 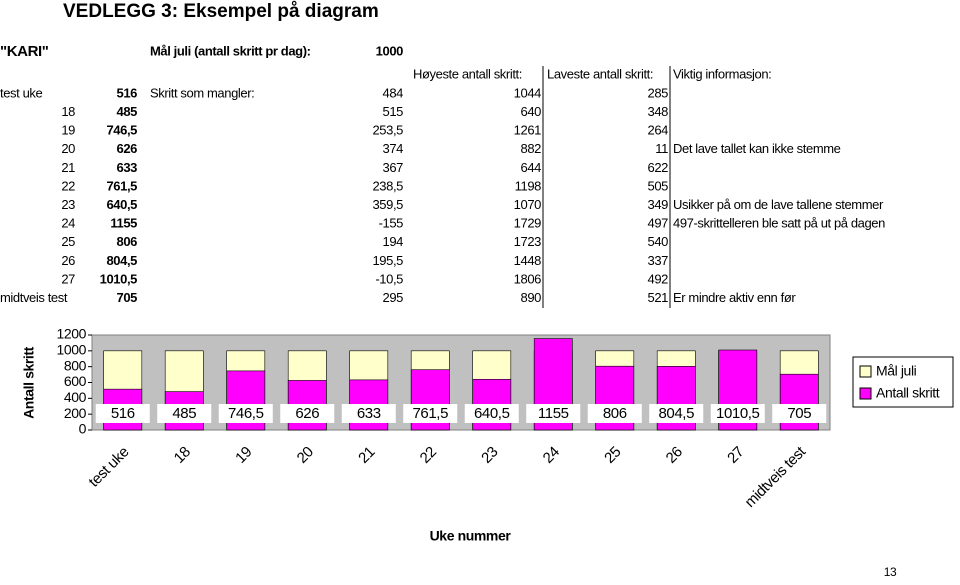 What do you see at coordinates (735, 455) in the screenshot?
I see `x-tick-label: 27` at bounding box center [735, 455].